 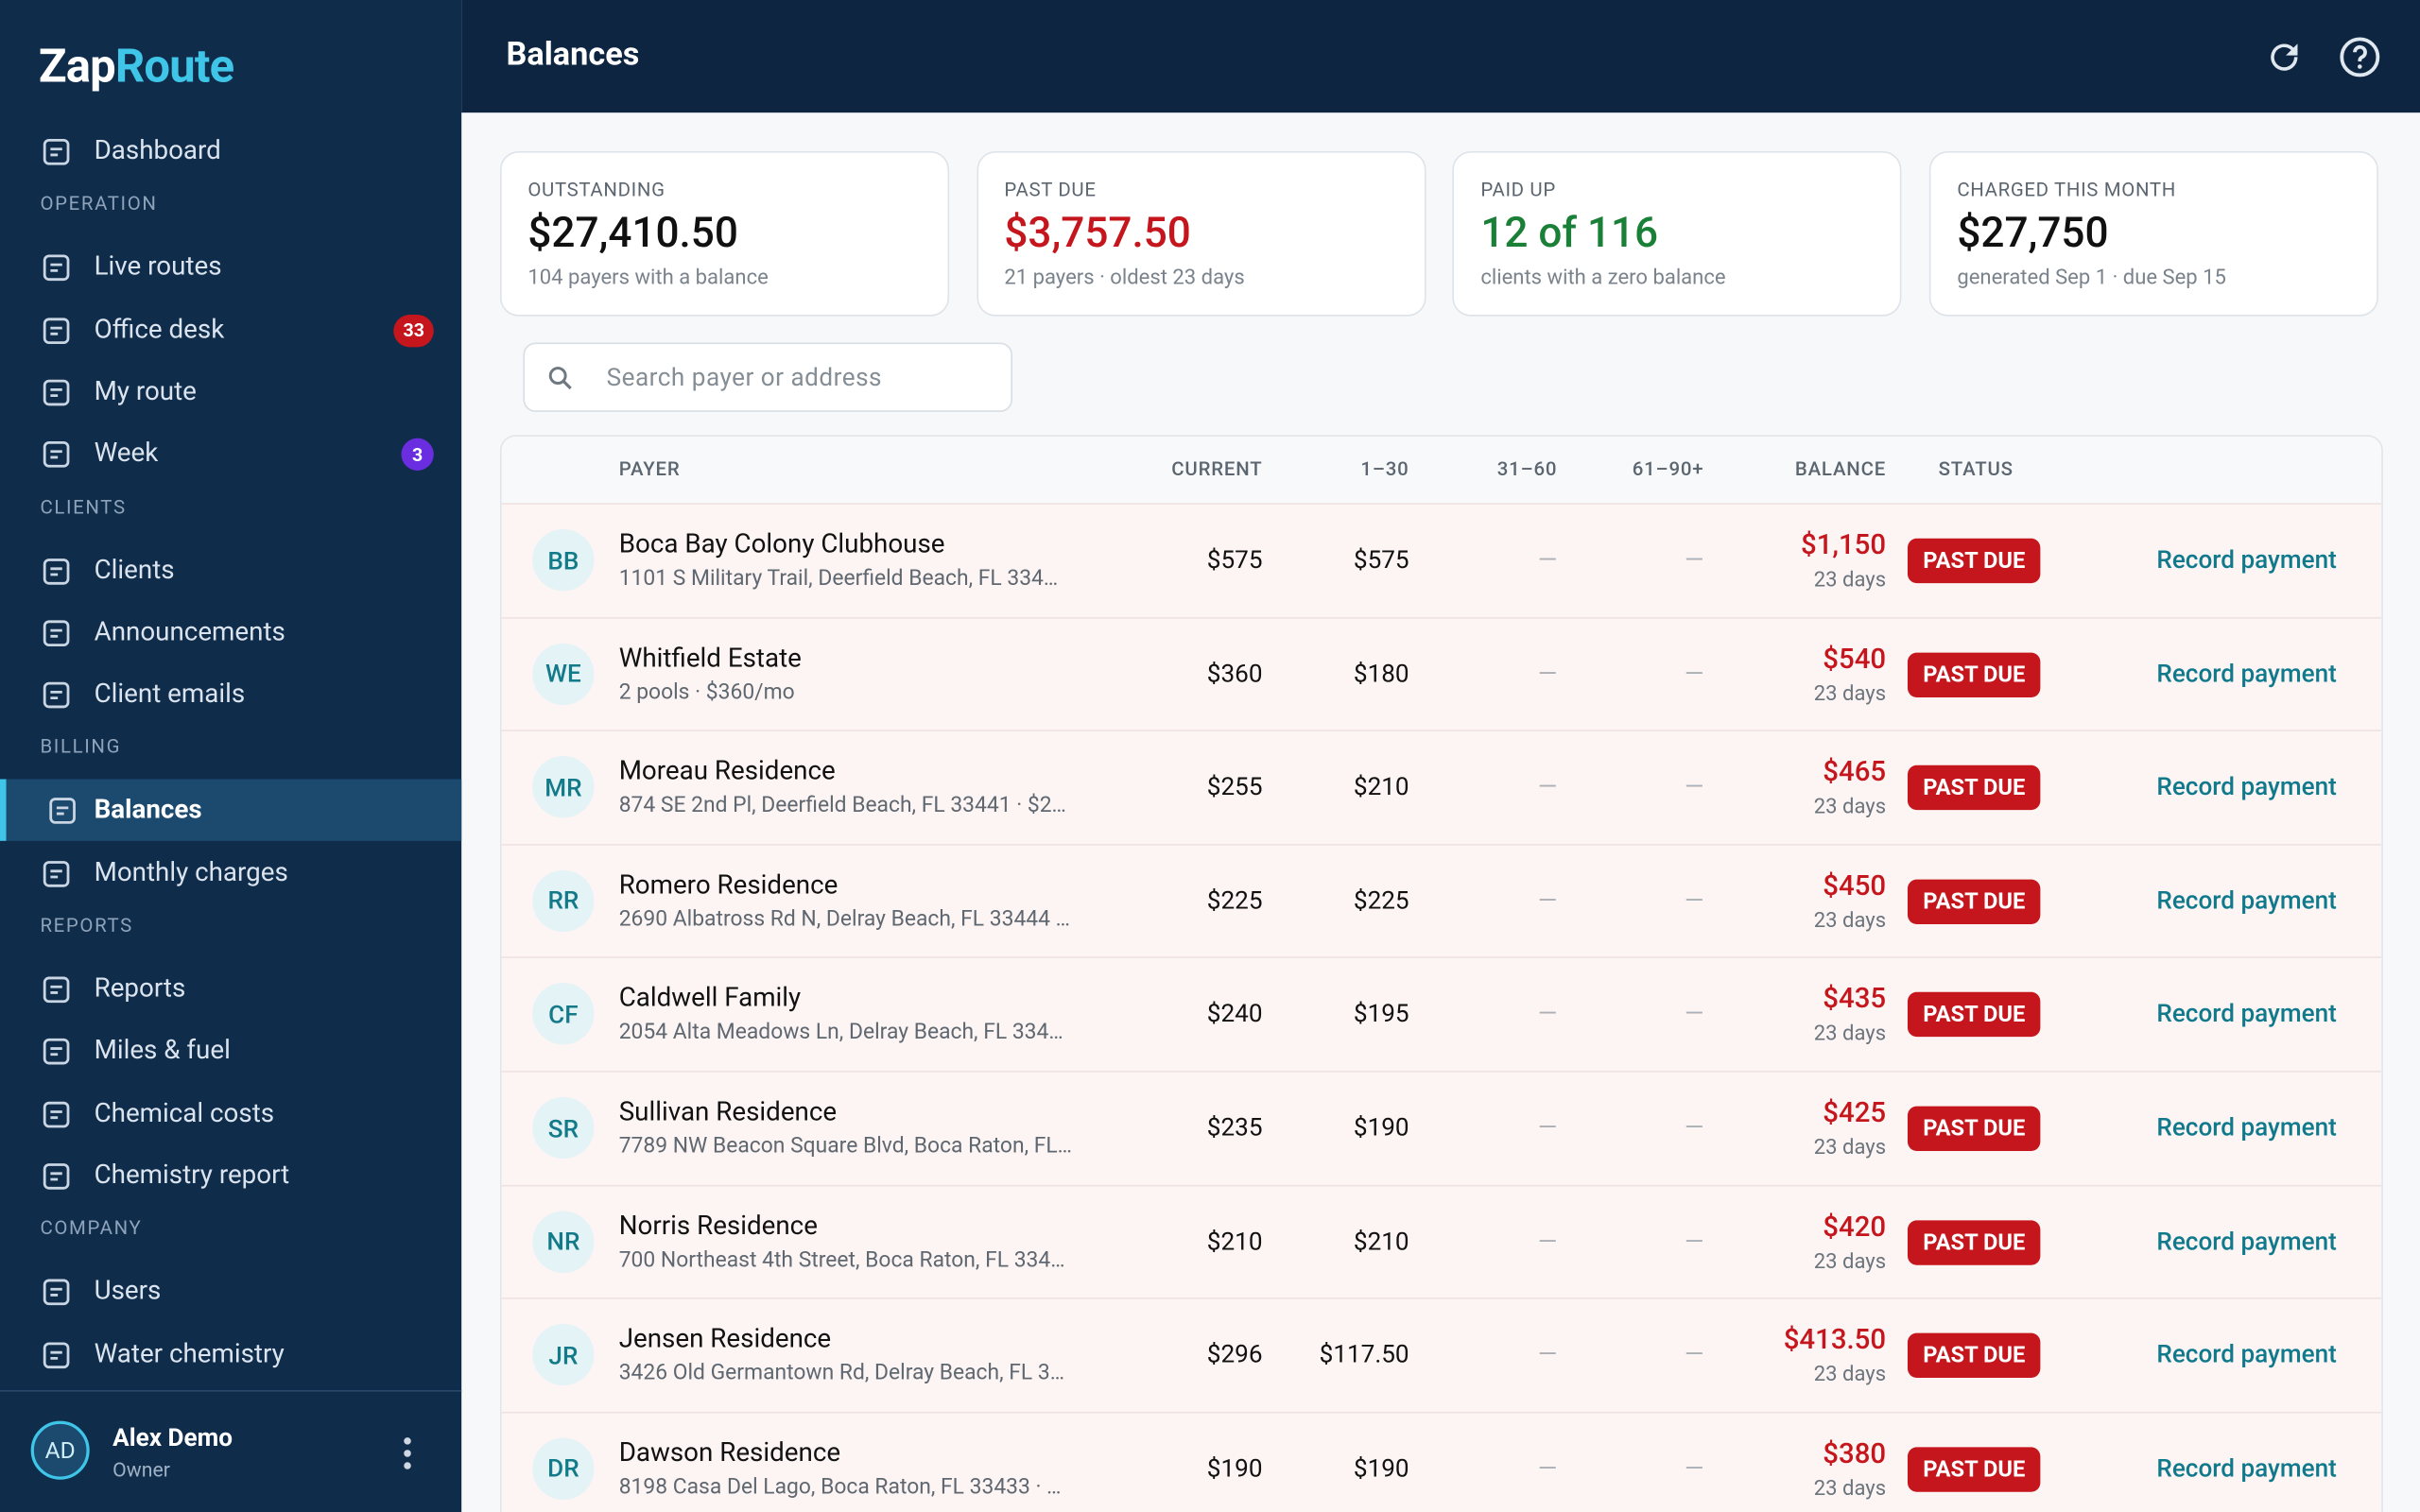 I want to click on user-menu, so click(x=407, y=1453).